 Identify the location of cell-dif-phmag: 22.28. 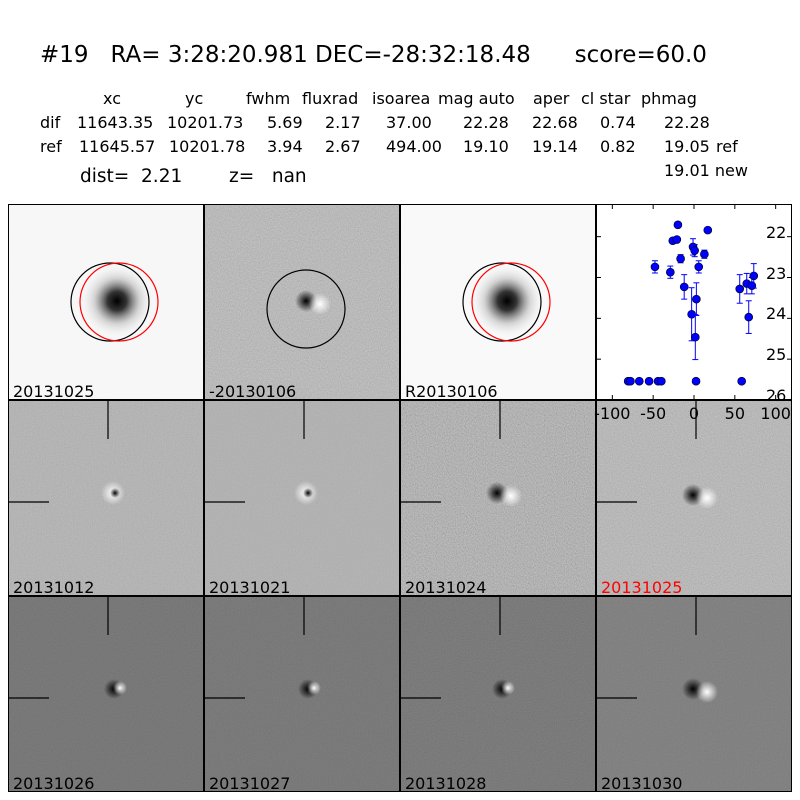
(687, 122).